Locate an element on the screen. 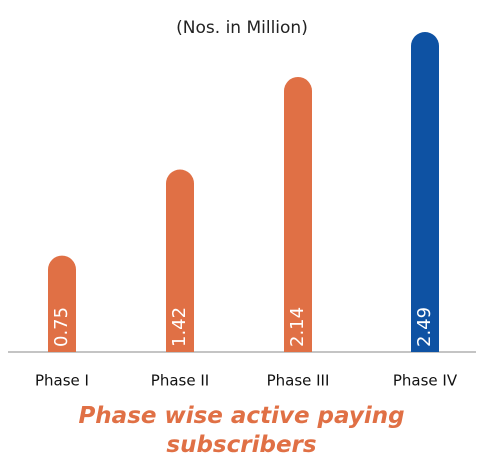 The height and width of the screenshot is (471, 483). x-tick-label: Phase I is located at coordinates (62, 381).